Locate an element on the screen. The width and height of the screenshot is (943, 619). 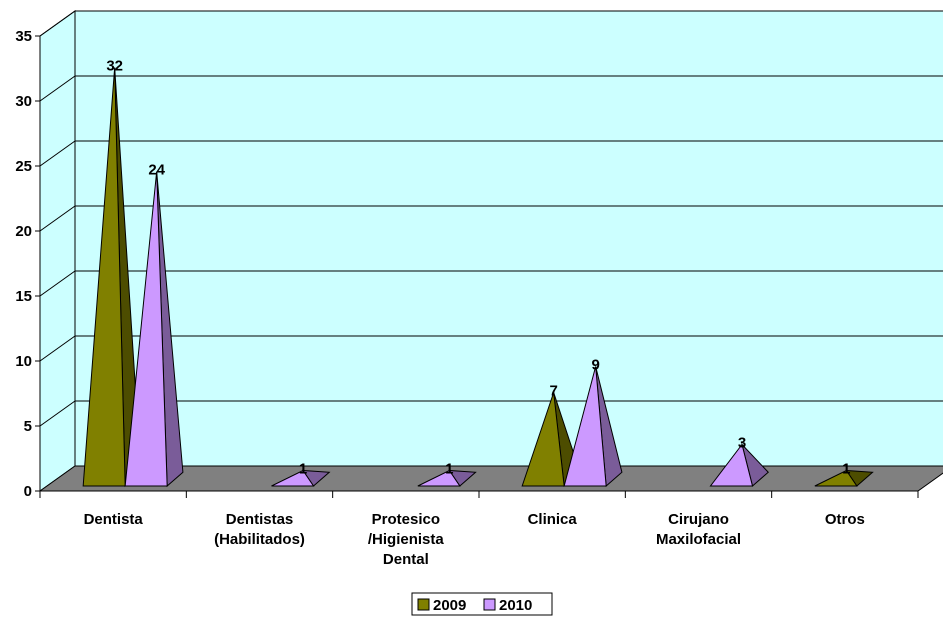
legend-swatch-2010 is located at coordinates (489, 604).